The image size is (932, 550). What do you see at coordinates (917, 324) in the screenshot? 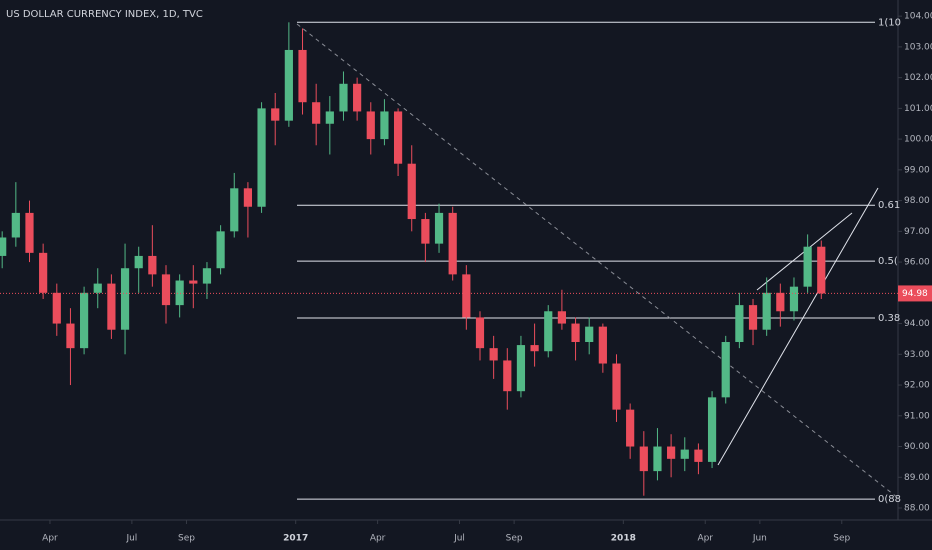
I see `y-tick-label: 94.00` at bounding box center [917, 324].